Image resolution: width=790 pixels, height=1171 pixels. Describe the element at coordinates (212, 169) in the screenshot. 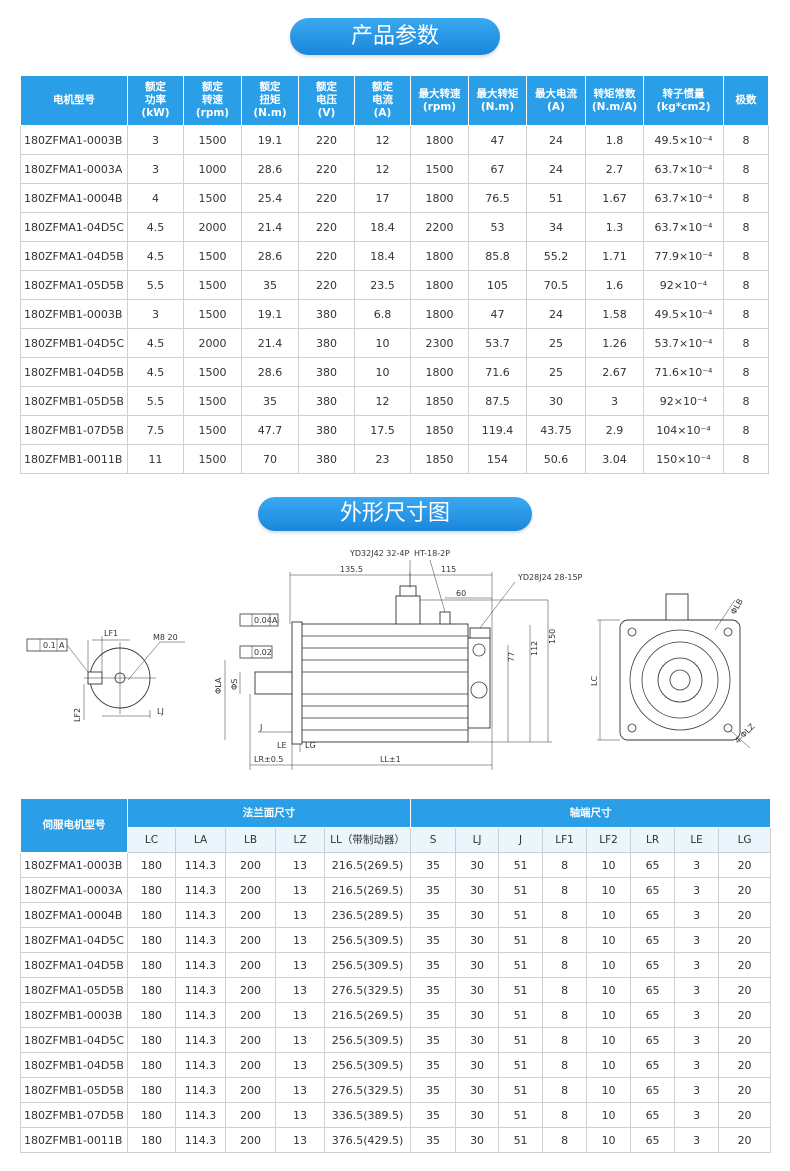

I see `table-cell: 1000` at that location.